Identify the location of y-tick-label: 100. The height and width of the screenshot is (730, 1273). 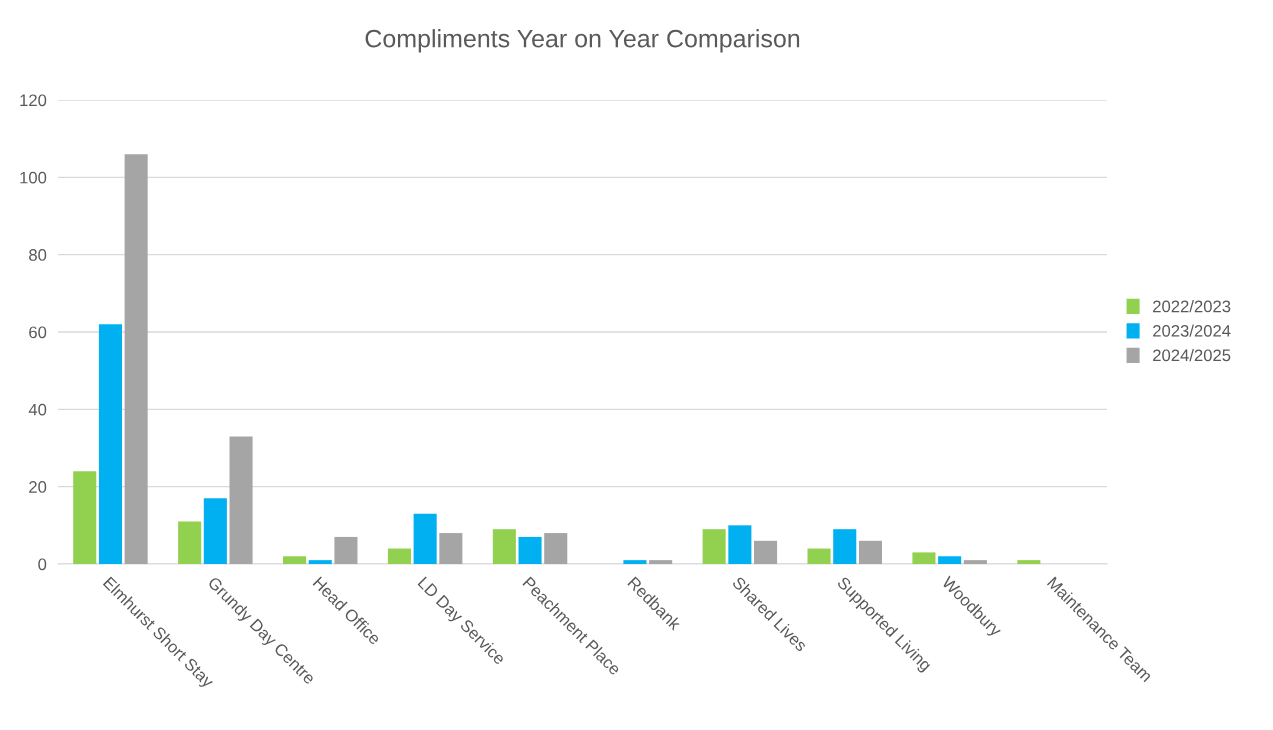
(33, 177).